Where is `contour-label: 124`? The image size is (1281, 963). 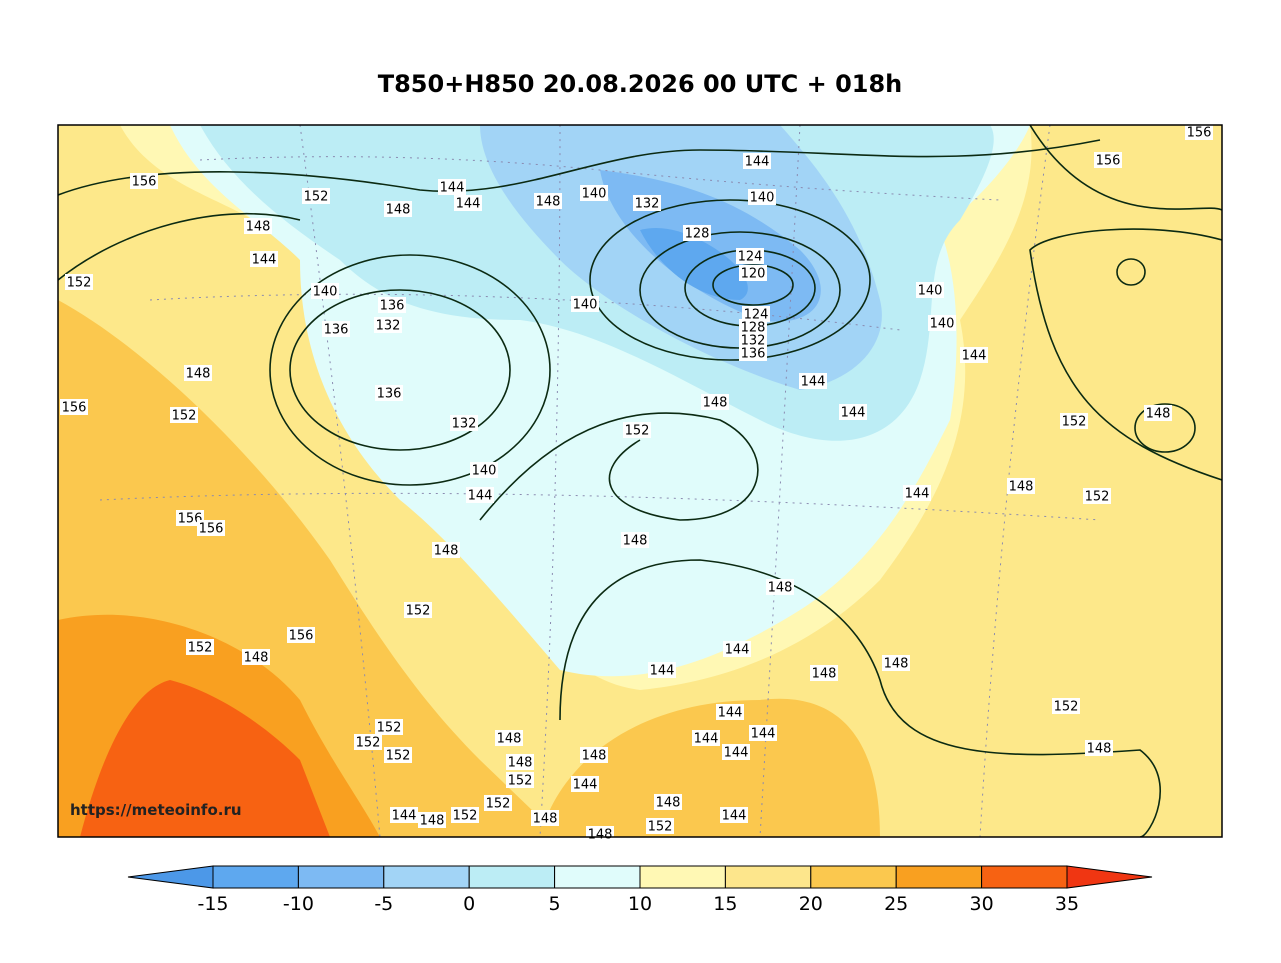 contour-label: 124 is located at coordinates (750, 257).